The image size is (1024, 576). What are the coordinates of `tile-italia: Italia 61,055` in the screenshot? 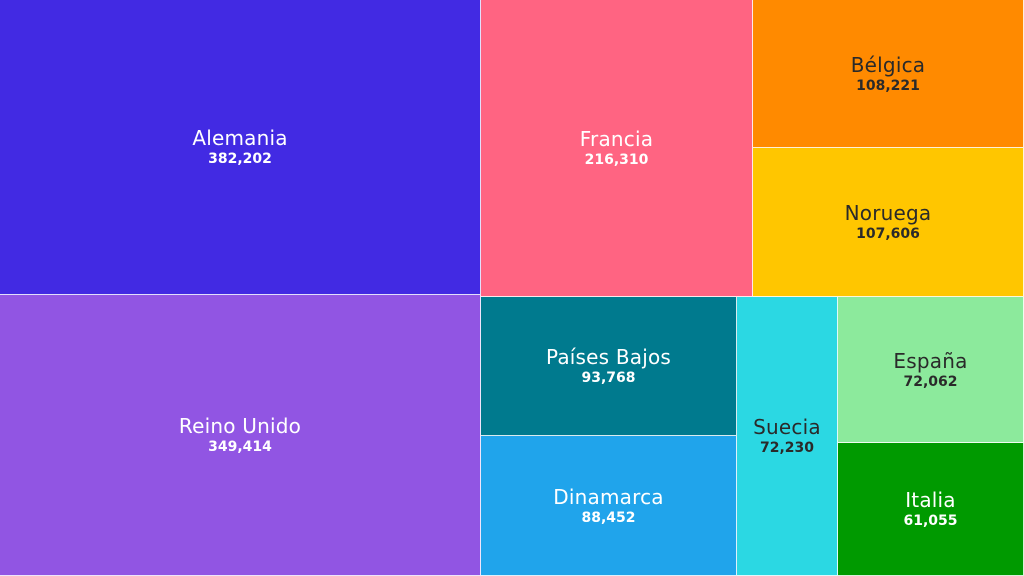 It's located at (931, 509).